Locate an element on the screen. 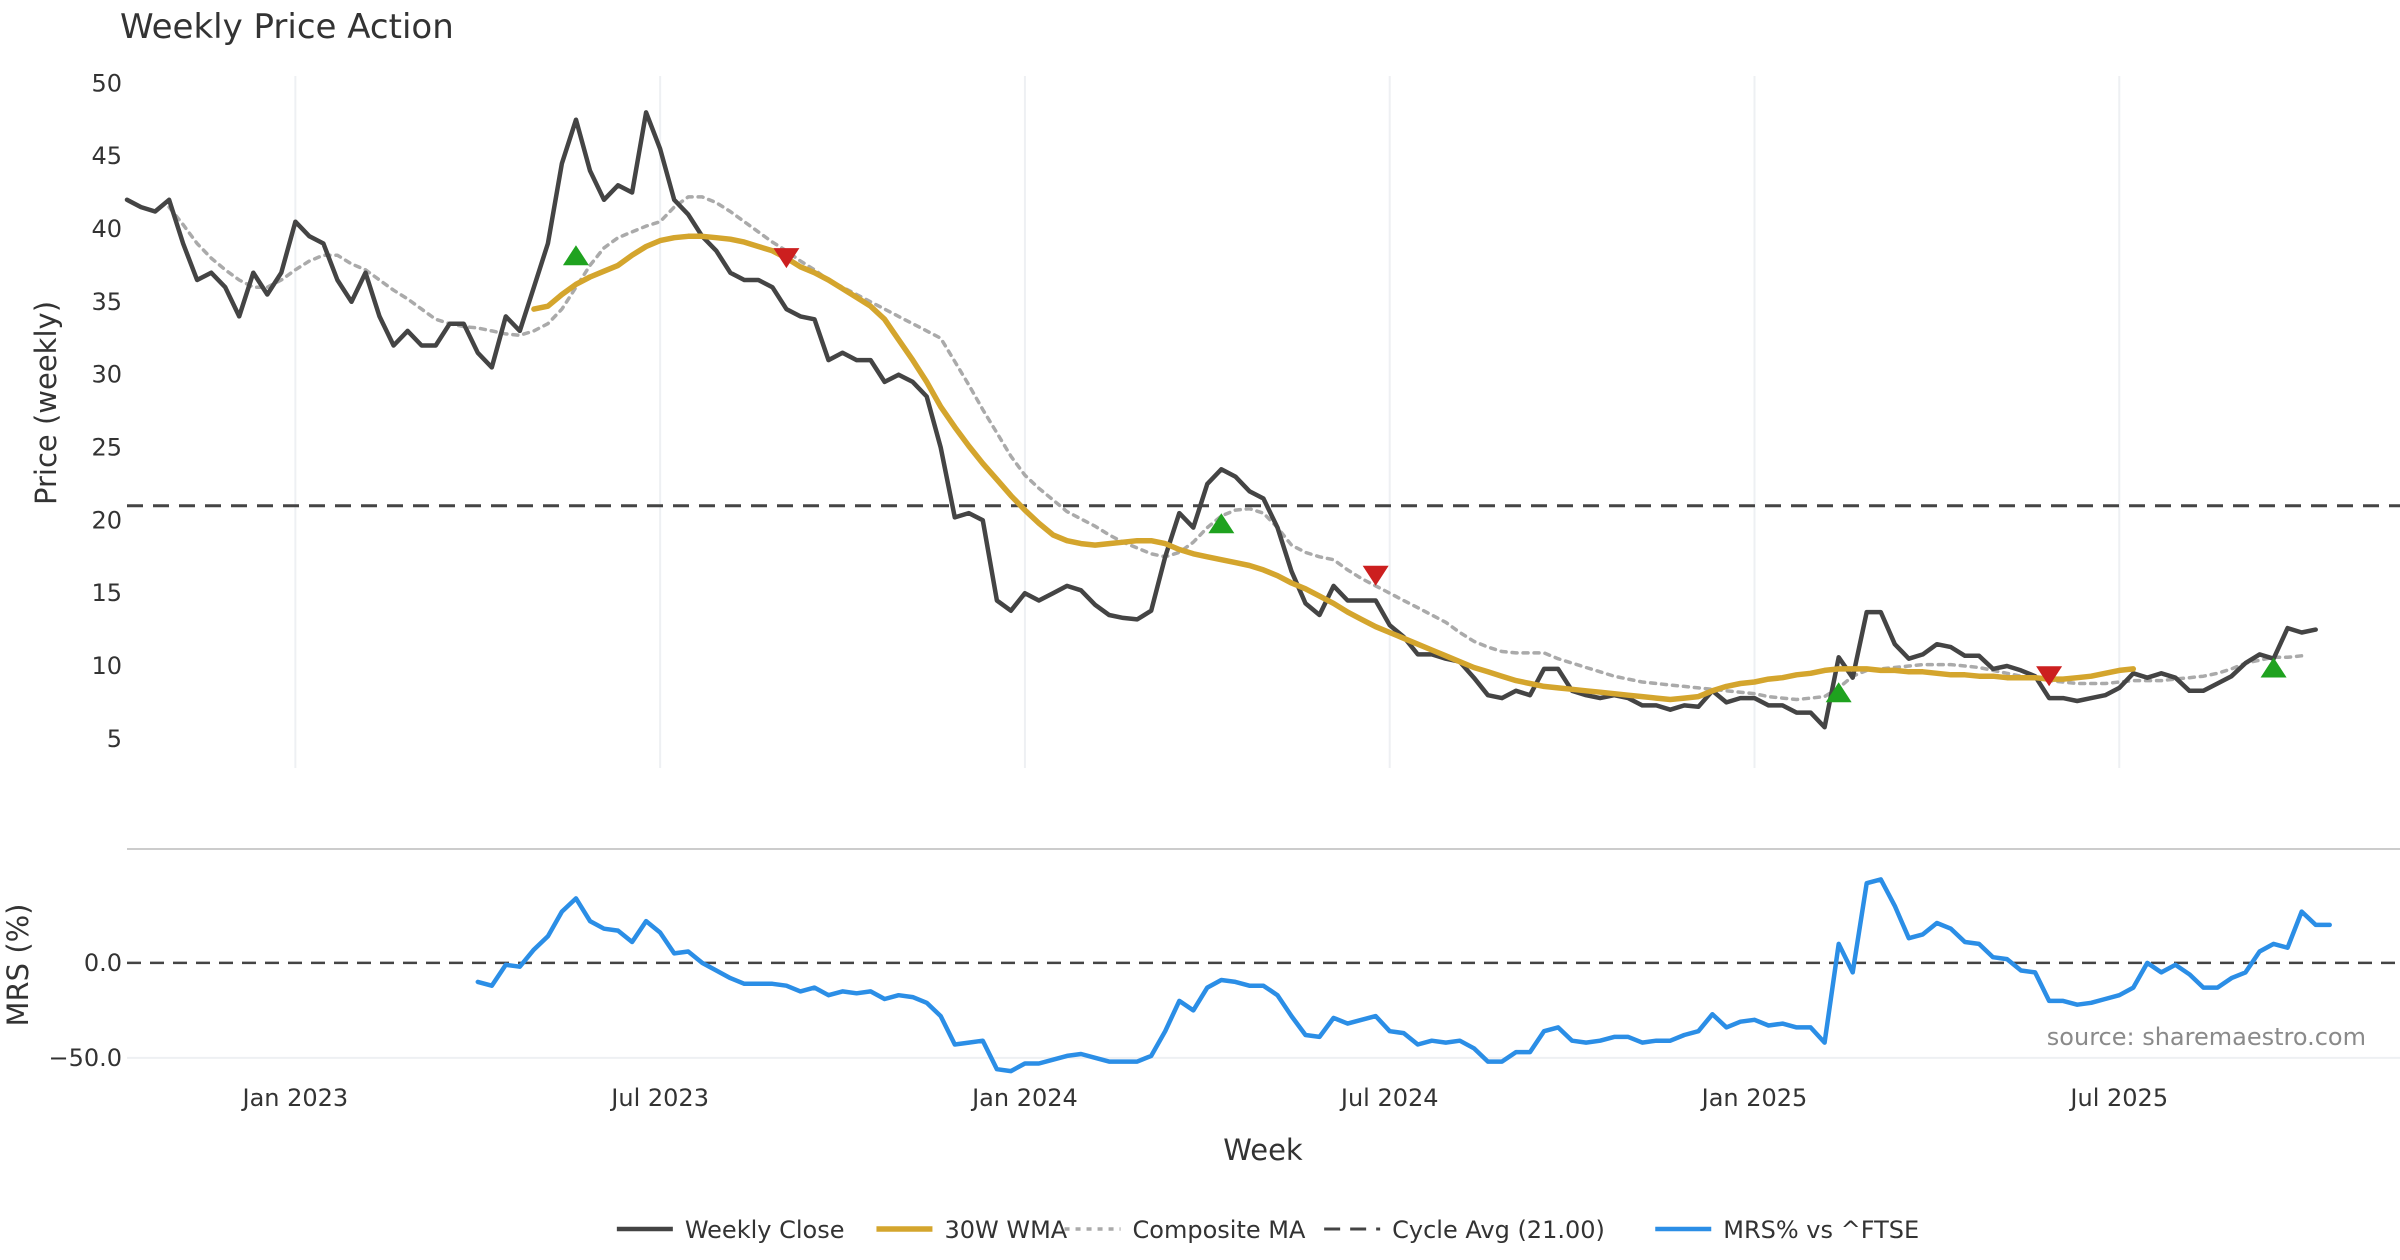 This screenshot has height=1260, width=2400. mrs-y-tick-0: 0.0 is located at coordinates (103, 963).